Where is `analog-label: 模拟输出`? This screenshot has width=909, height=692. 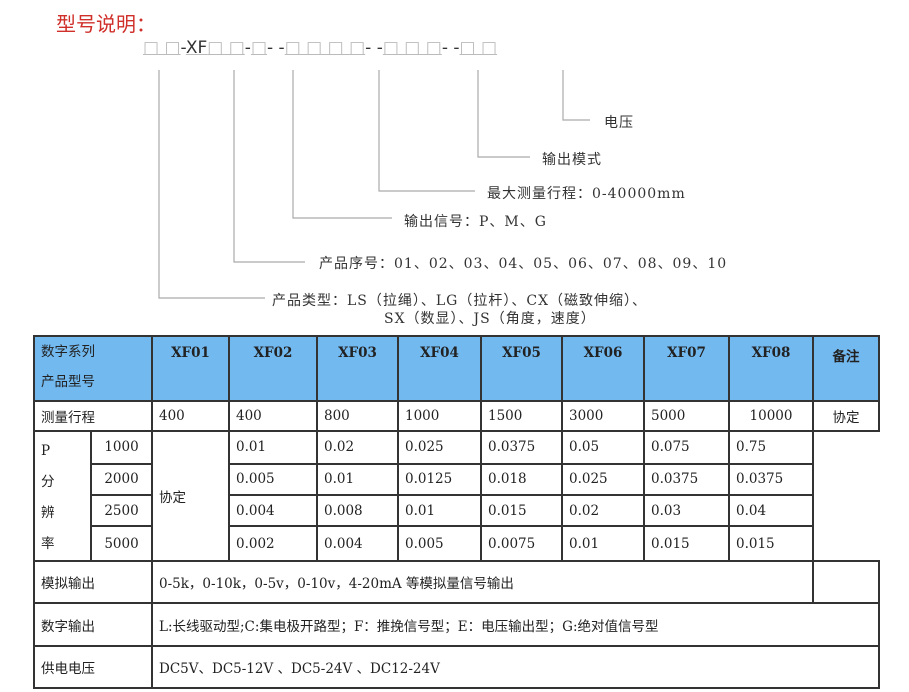
analog-label: 模拟输出 is located at coordinates (93, 582).